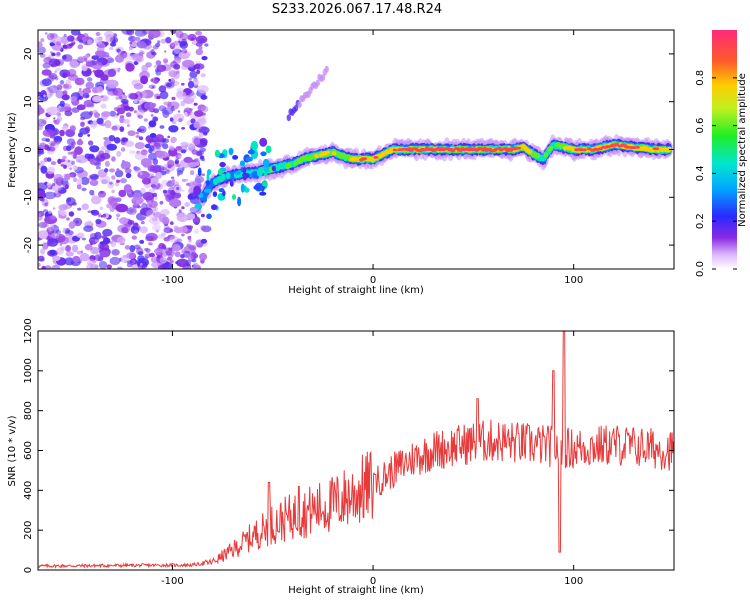 The width and height of the screenshot is (750, 600). I want to click on y-tick-label: 10, so click(28, 101).